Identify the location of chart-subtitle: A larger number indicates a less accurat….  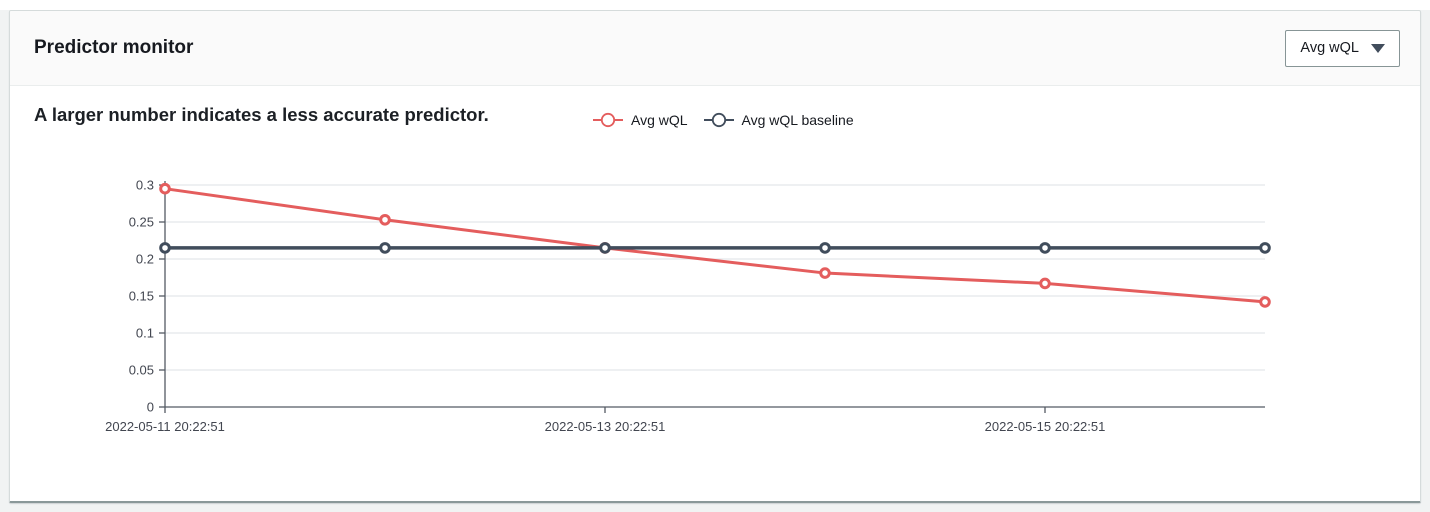
(261, 114).